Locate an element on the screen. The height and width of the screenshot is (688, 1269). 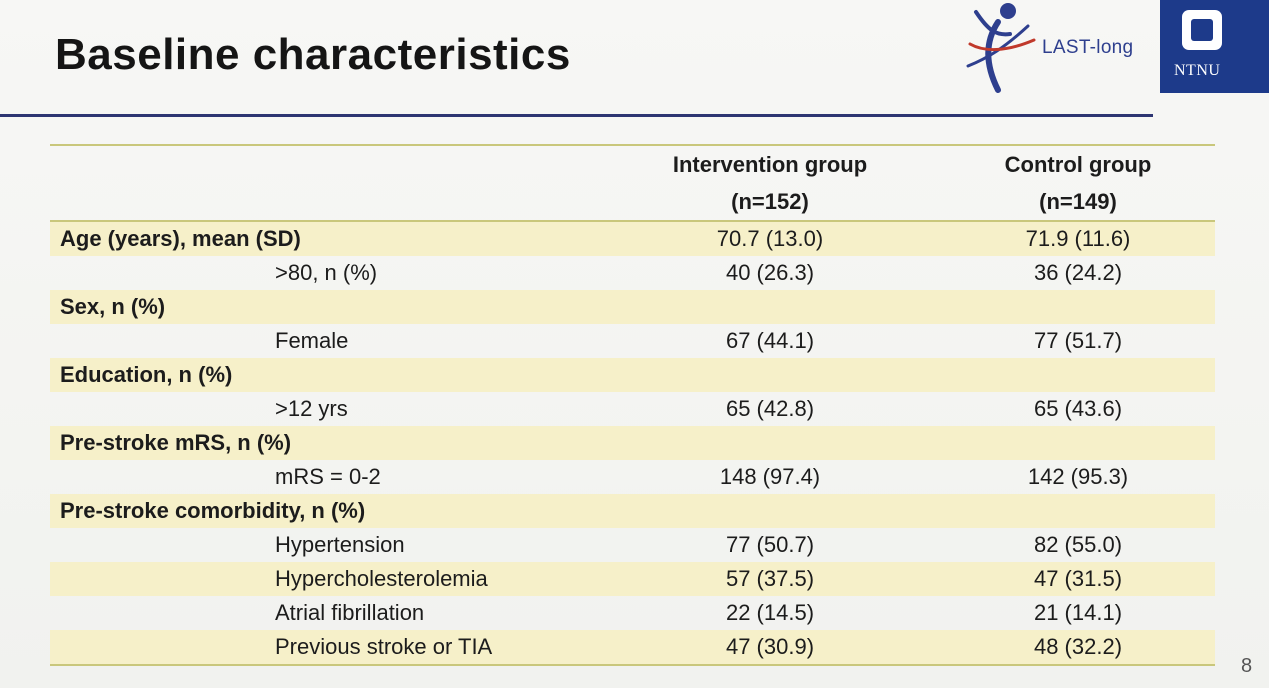
ntnu-text: NTNU is located at coordinates (1197, 70).